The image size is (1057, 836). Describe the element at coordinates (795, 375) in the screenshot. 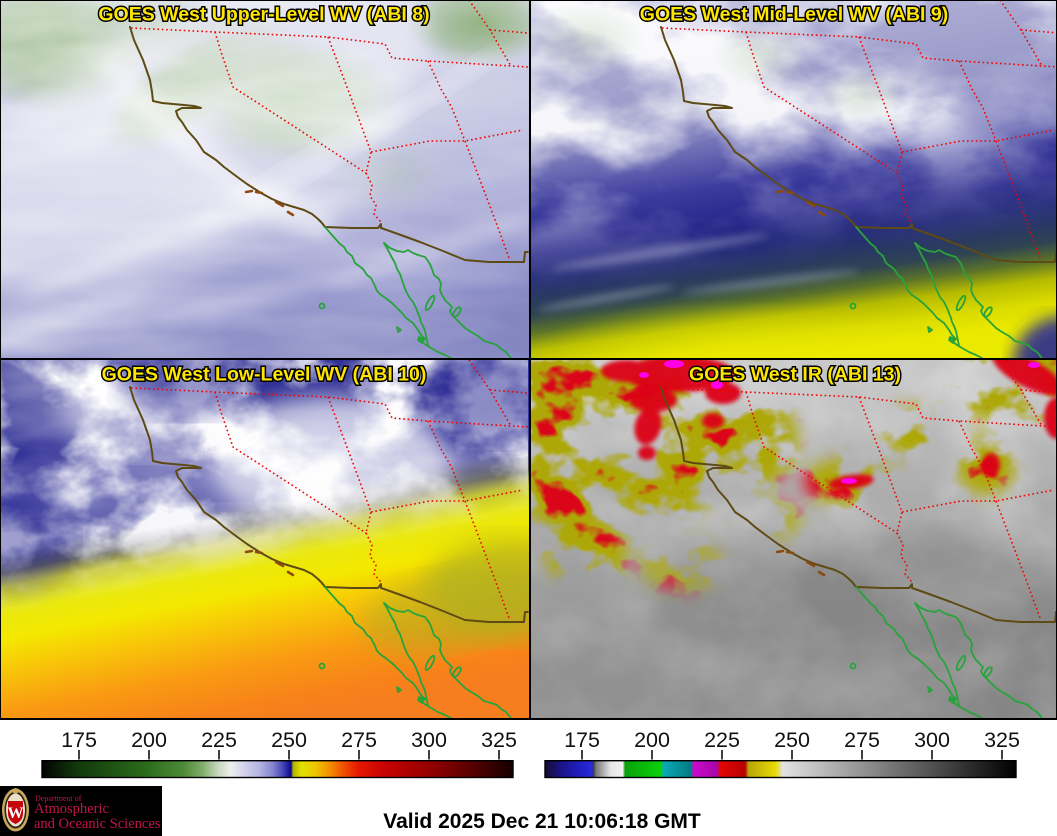

I see `svg-text: GOES West IR (ABI 13)` at that location.